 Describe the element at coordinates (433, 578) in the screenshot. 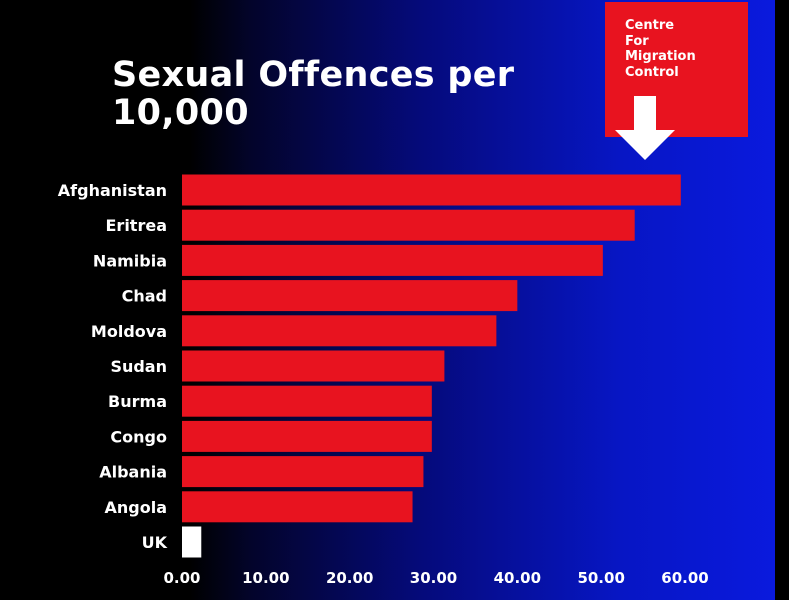

I see `x-tick-label: 30.00` at that location.